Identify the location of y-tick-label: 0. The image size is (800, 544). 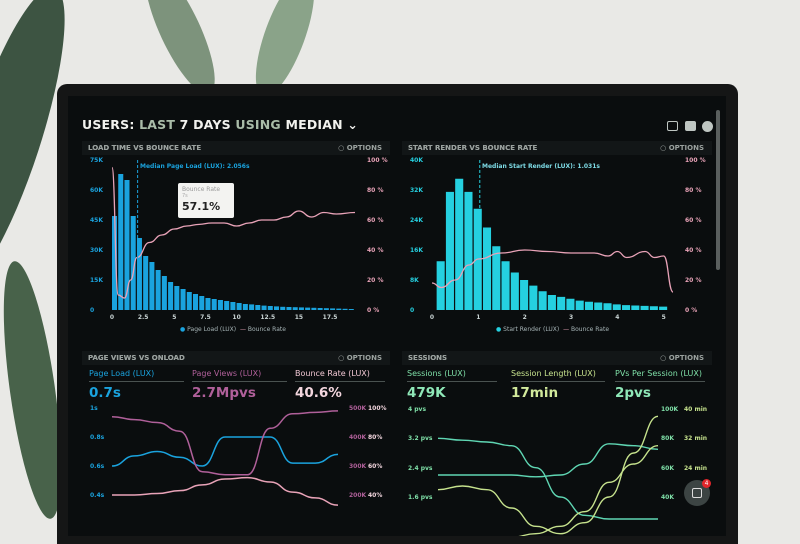
(412, 310).